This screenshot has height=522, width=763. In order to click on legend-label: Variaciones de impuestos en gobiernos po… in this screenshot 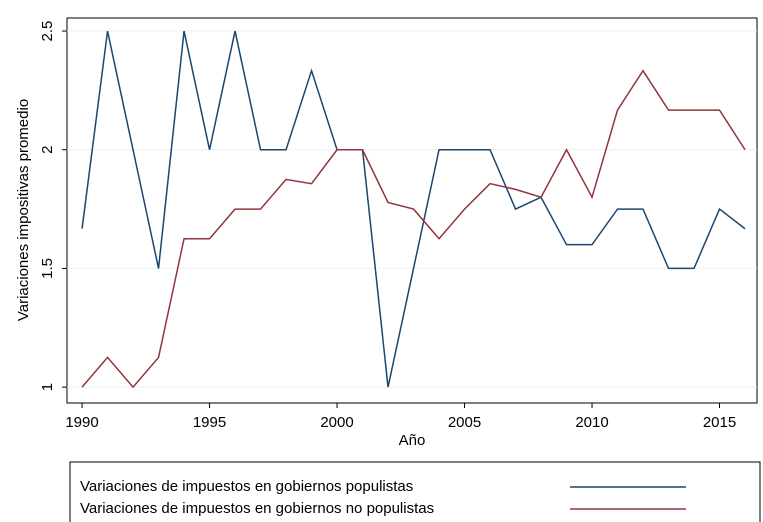, I will do `click(246, 486)`.